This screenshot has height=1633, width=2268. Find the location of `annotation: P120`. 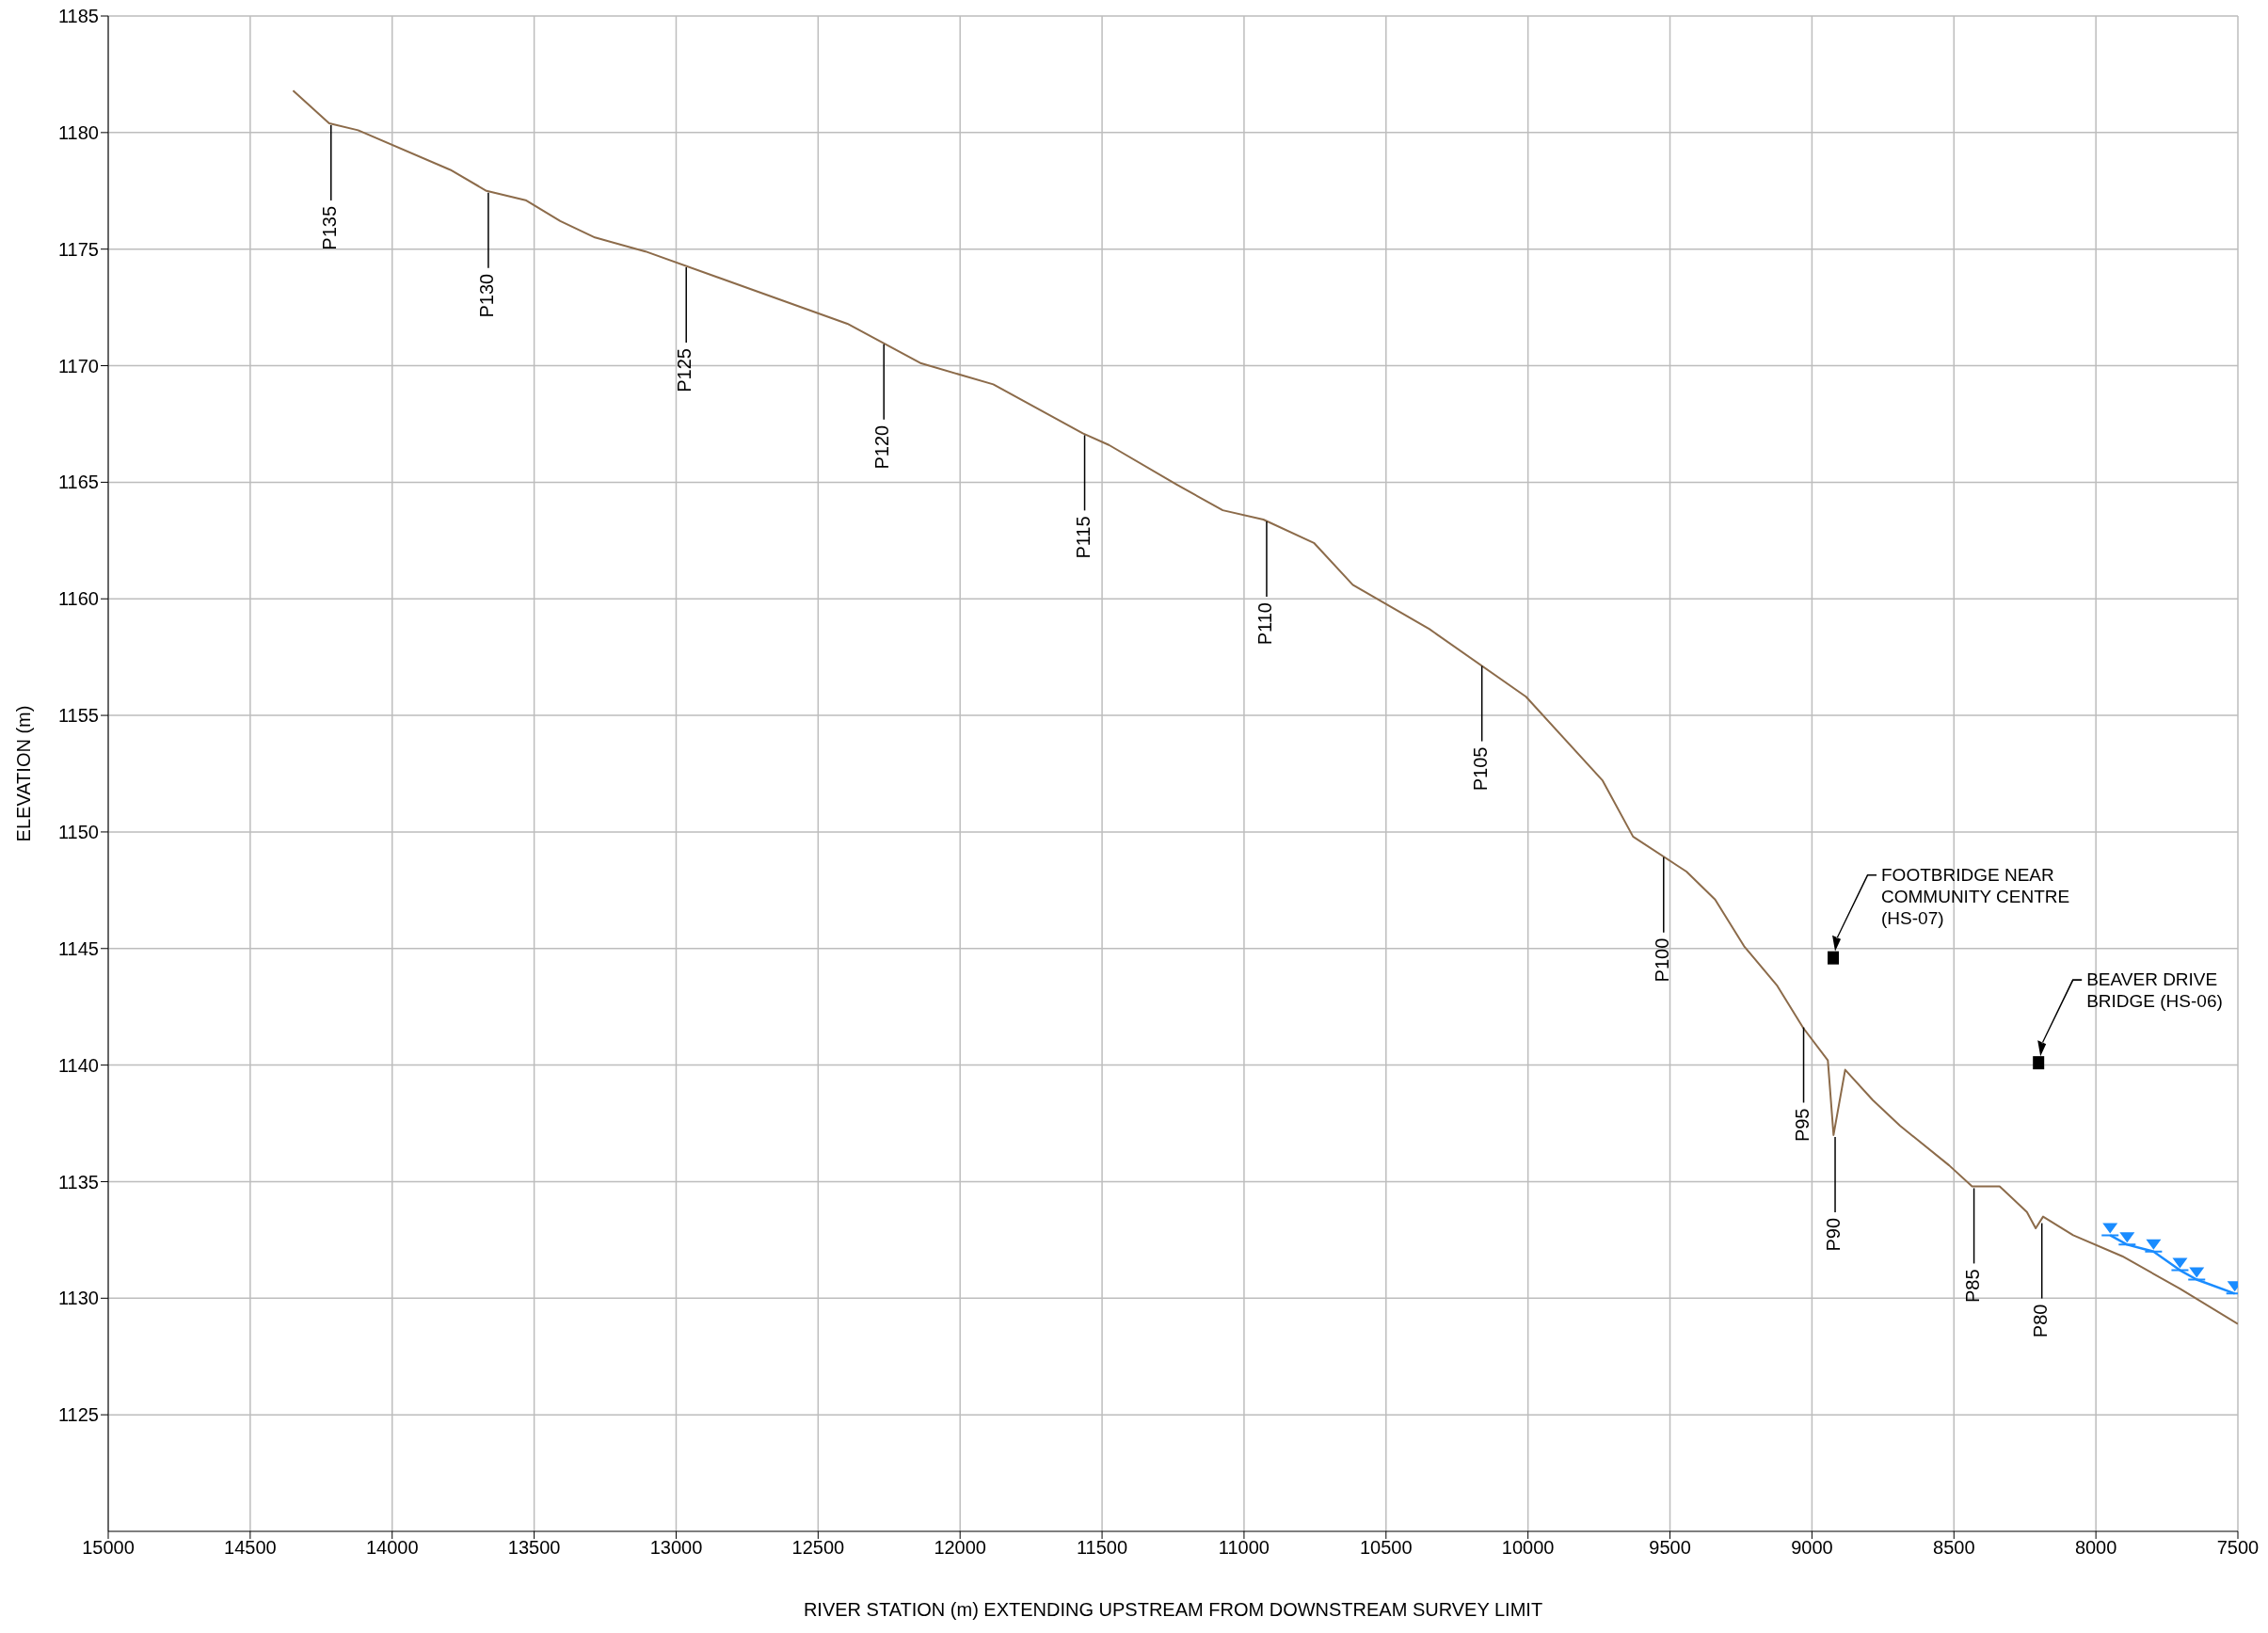

annotation: P120 is located at coordinates (882, 447).